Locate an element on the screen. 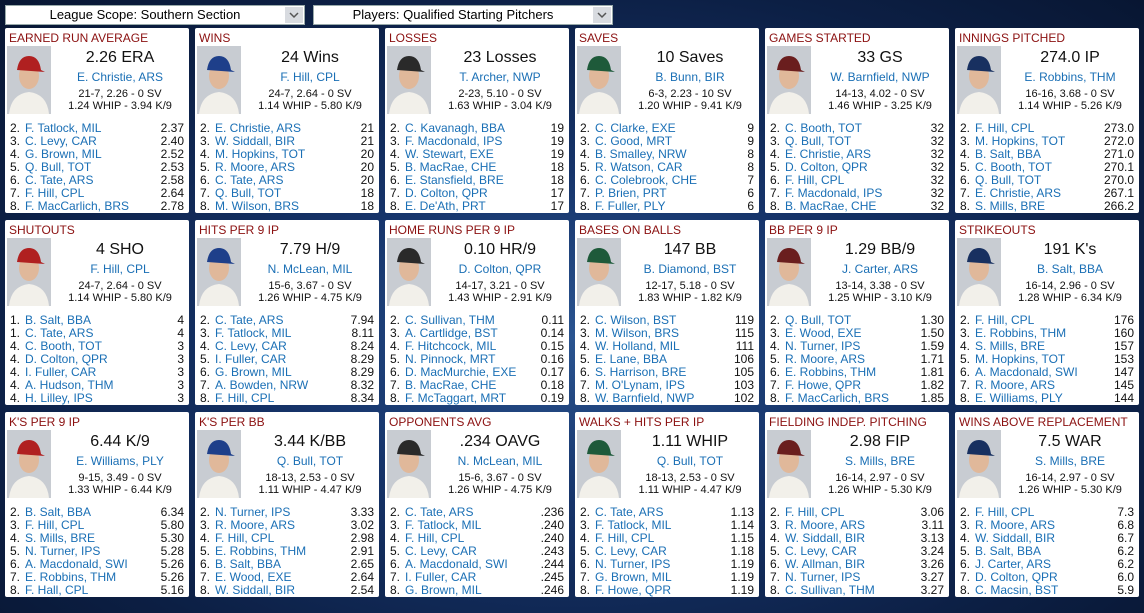 The width and height of the screenshot is (1144, 613). leader-rates: 1.33 WHIP - 6.44 K/9 is located at coordinates (120, 490).